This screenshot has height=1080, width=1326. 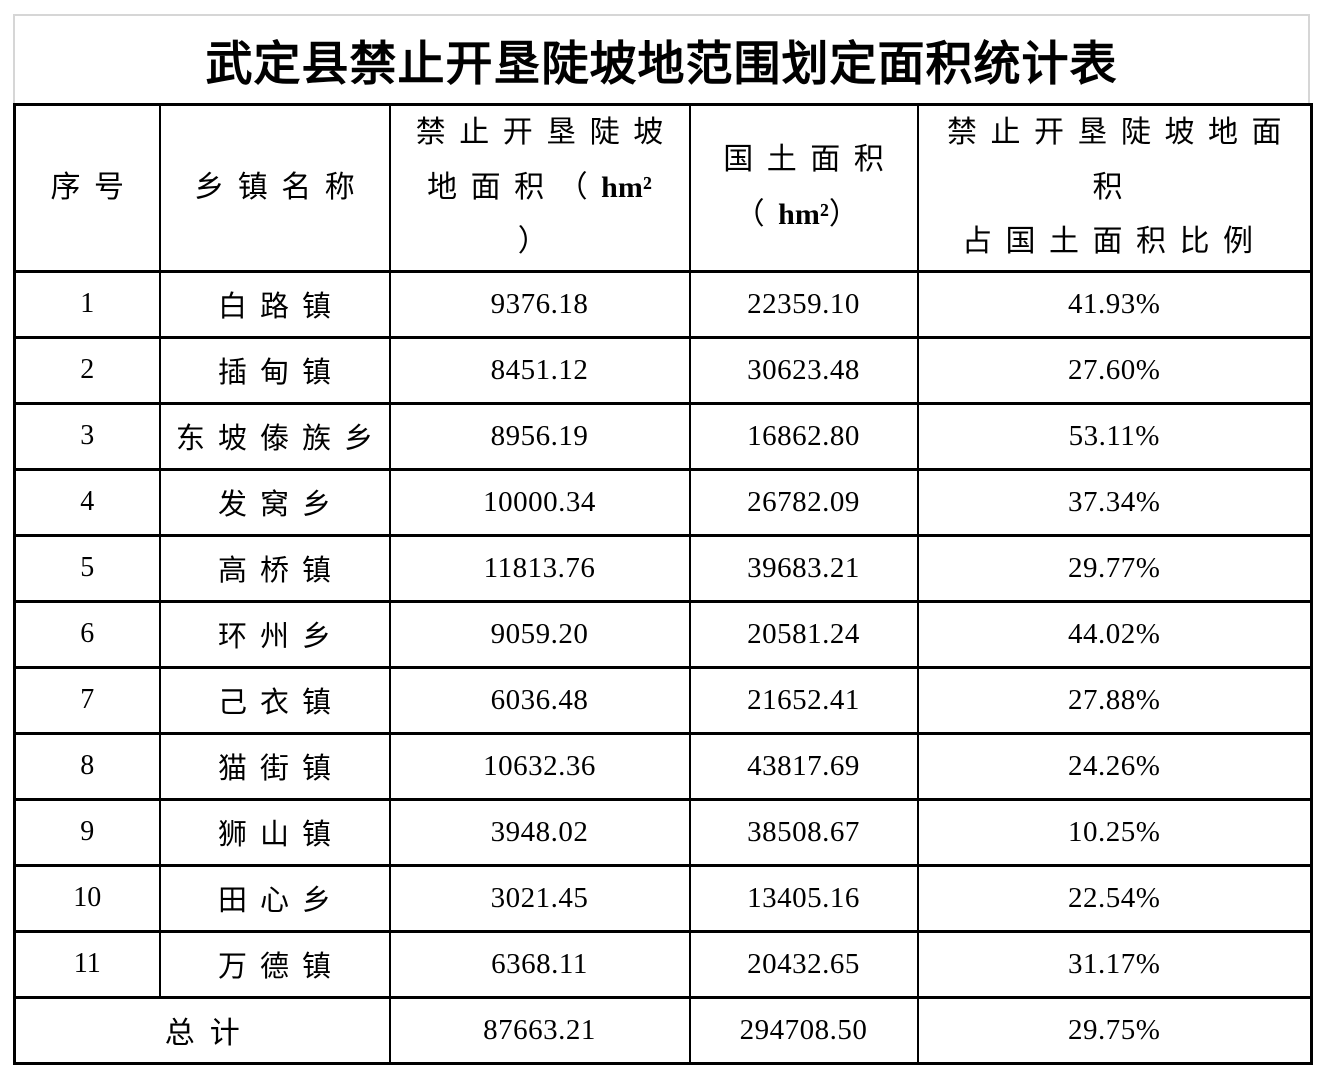 I want to click on cell-town: 环州乡, so click(x=274, y=634).